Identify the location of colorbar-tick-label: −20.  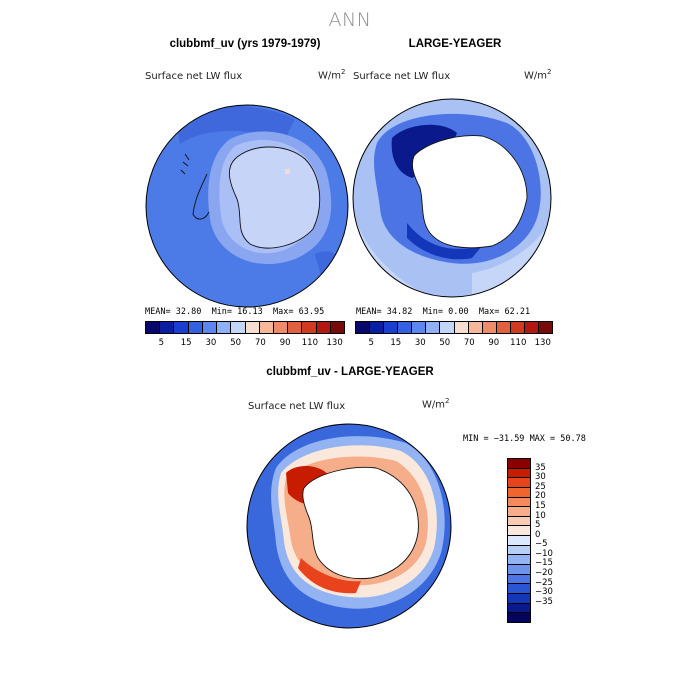
(544, 573).